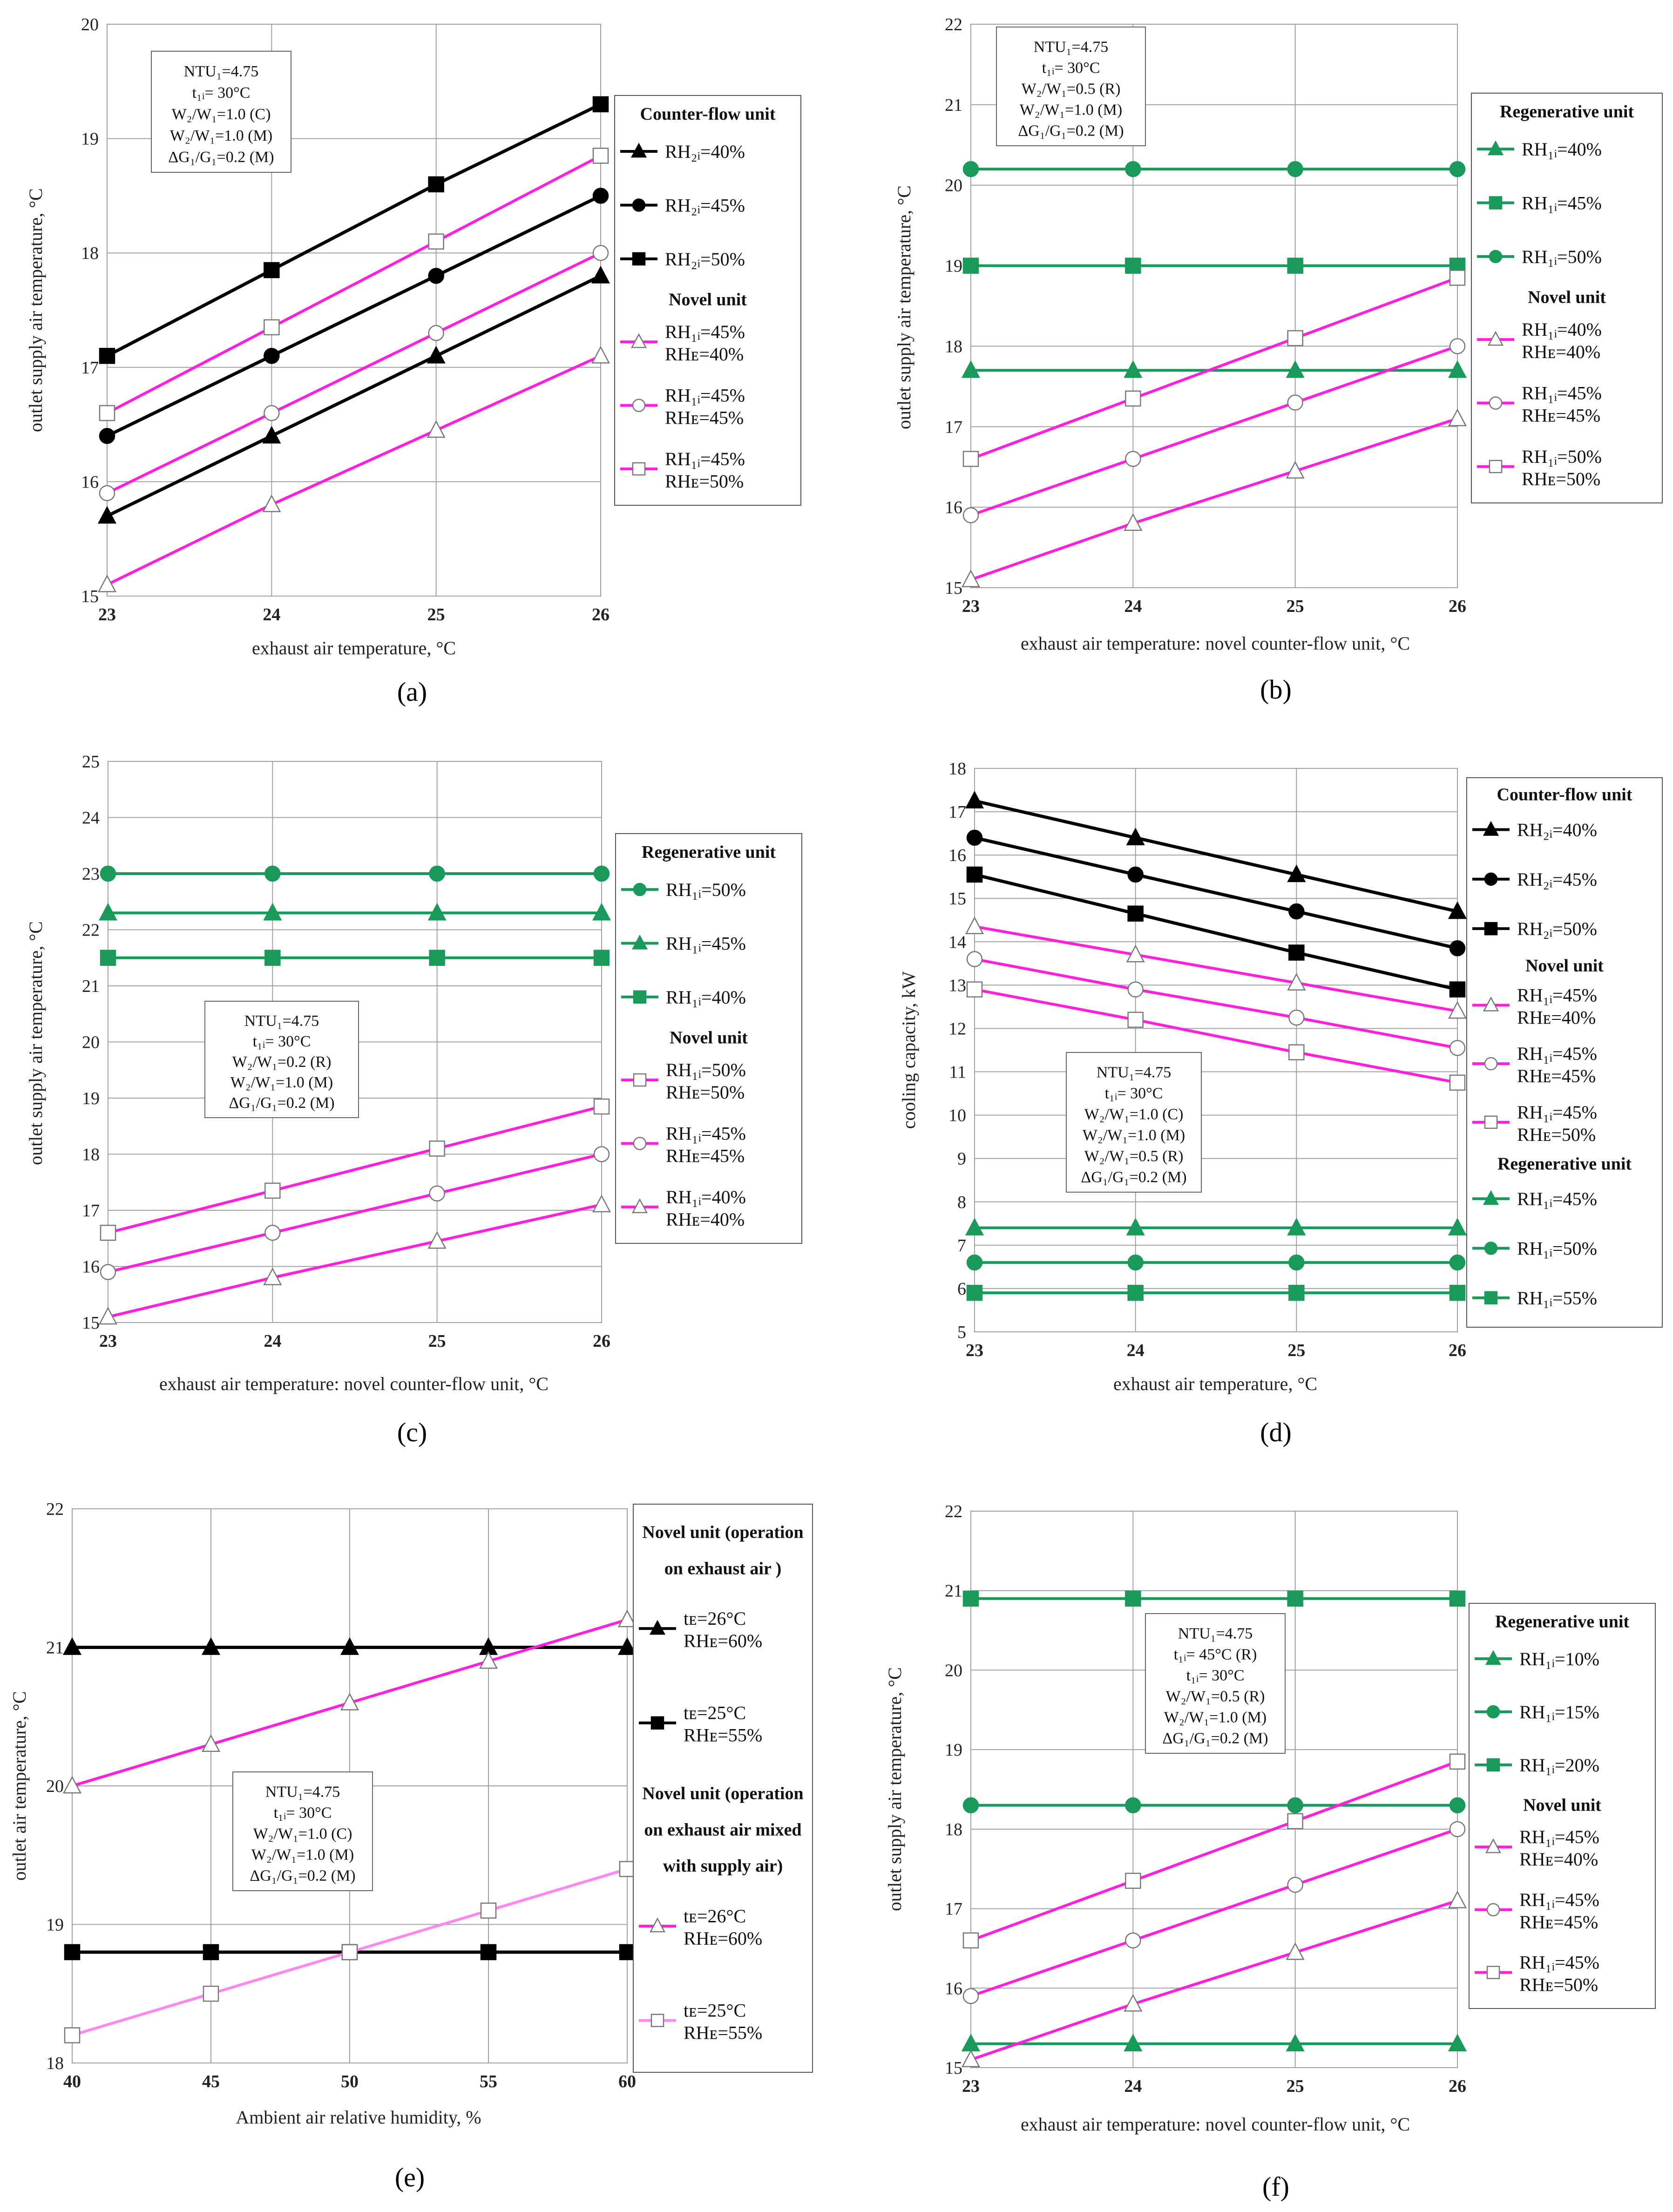  Describe the element at coordinates (1564, 795) in the screenshot. I see `legend-header: Counter-flow unit` at that location.